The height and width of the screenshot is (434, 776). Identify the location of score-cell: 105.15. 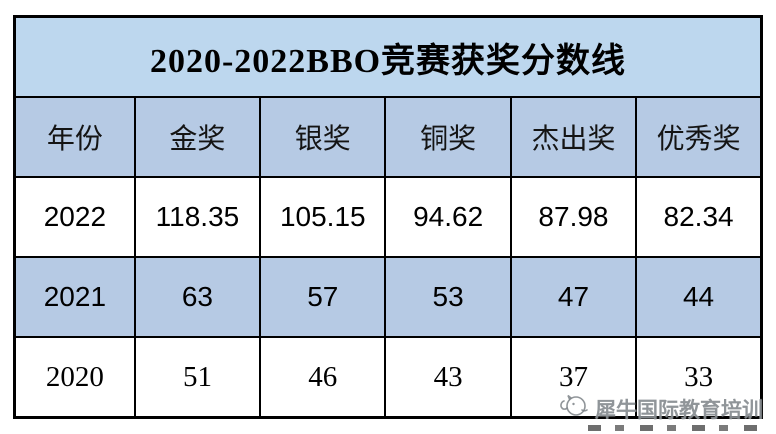
(323, 217).